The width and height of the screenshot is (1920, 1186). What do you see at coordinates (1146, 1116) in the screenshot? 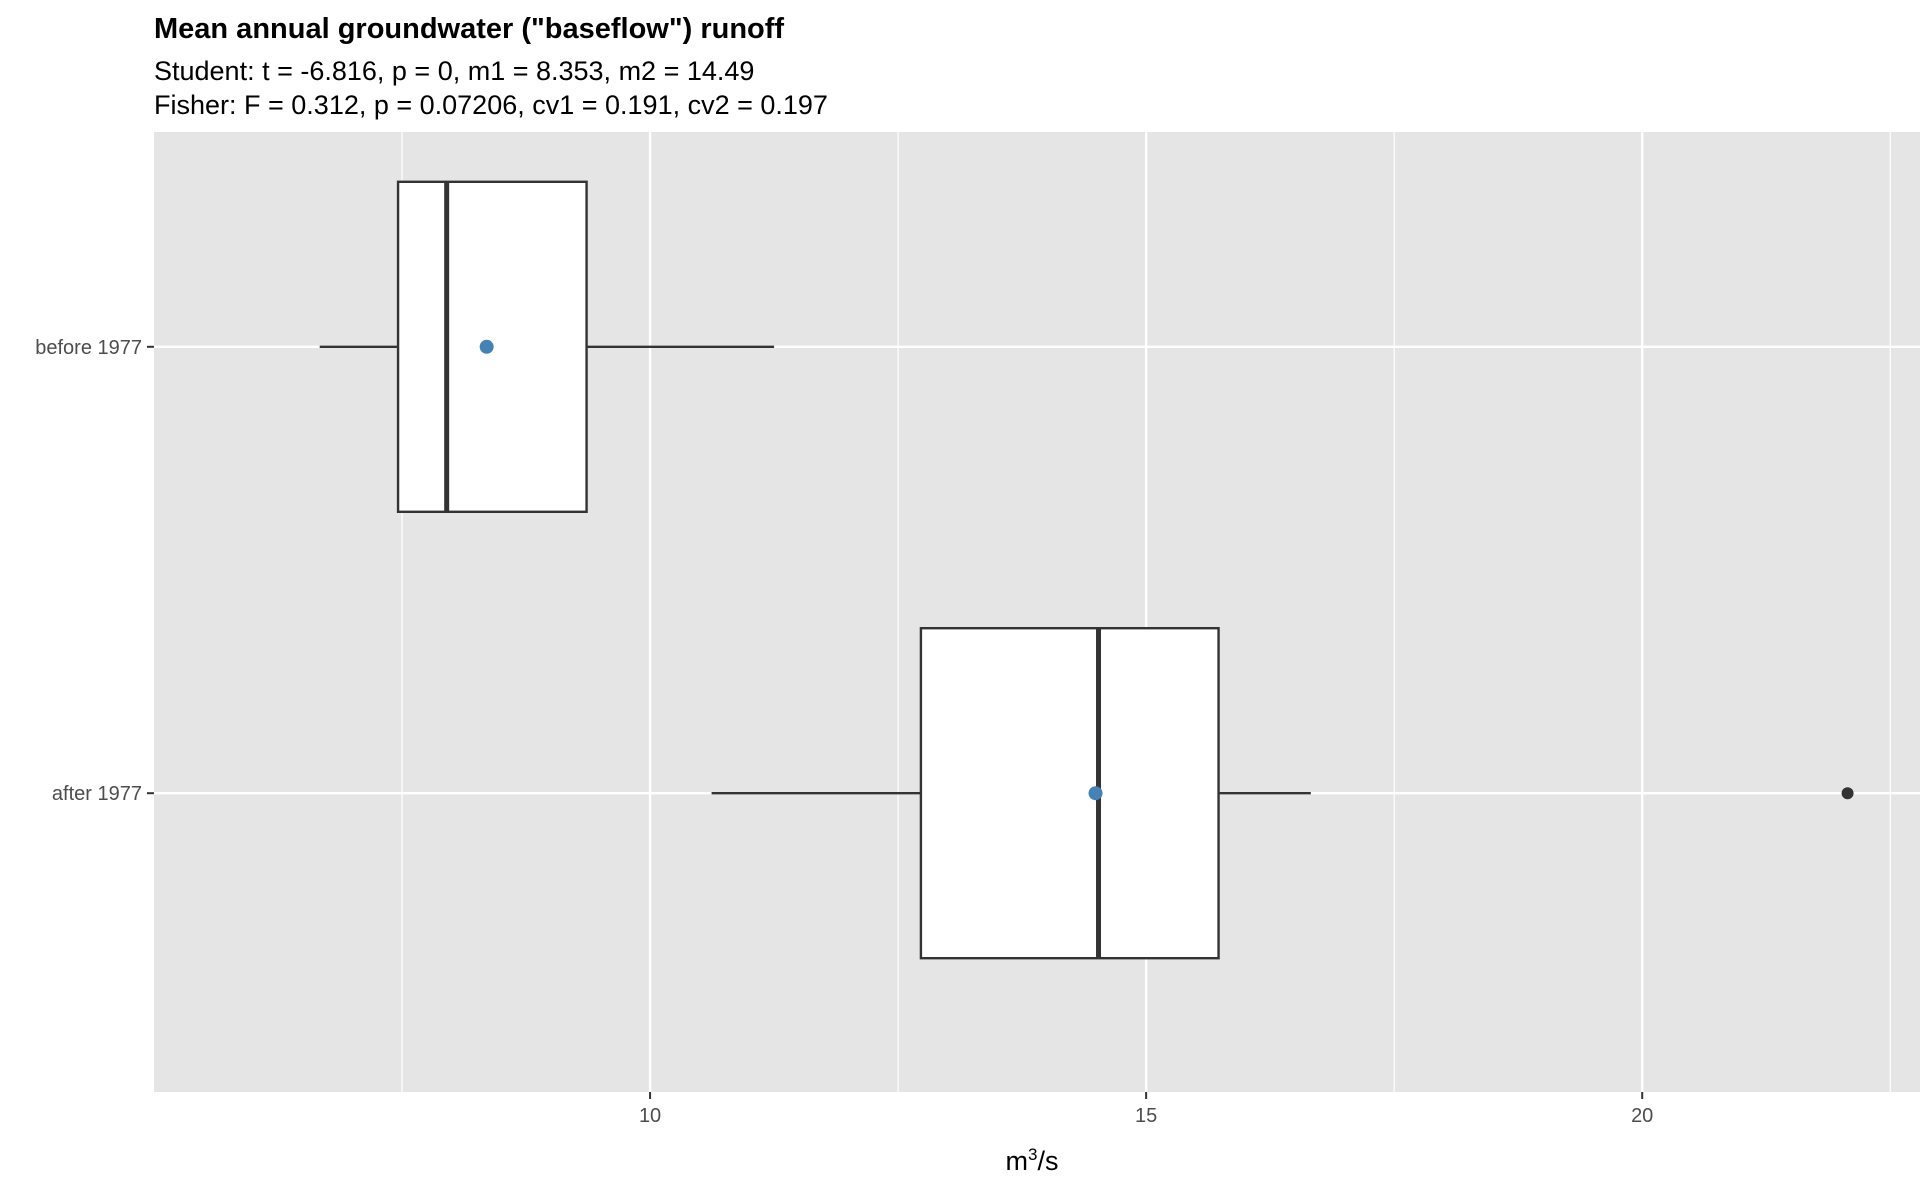
I see `x-axis-tick-label: 15` at bounding box center [1146, 1116].